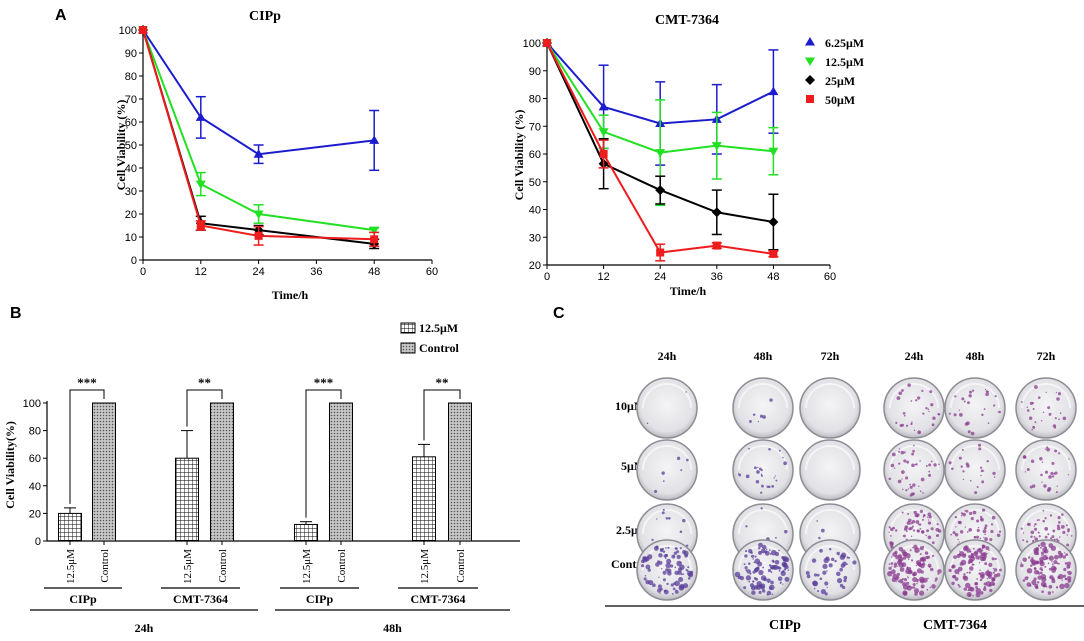 The height and width of the screenshot is (641, 1084). What do you see at coordinates (830, 408) in the screenshot?
I see `dish-rim` at bounding box center [830, 408].